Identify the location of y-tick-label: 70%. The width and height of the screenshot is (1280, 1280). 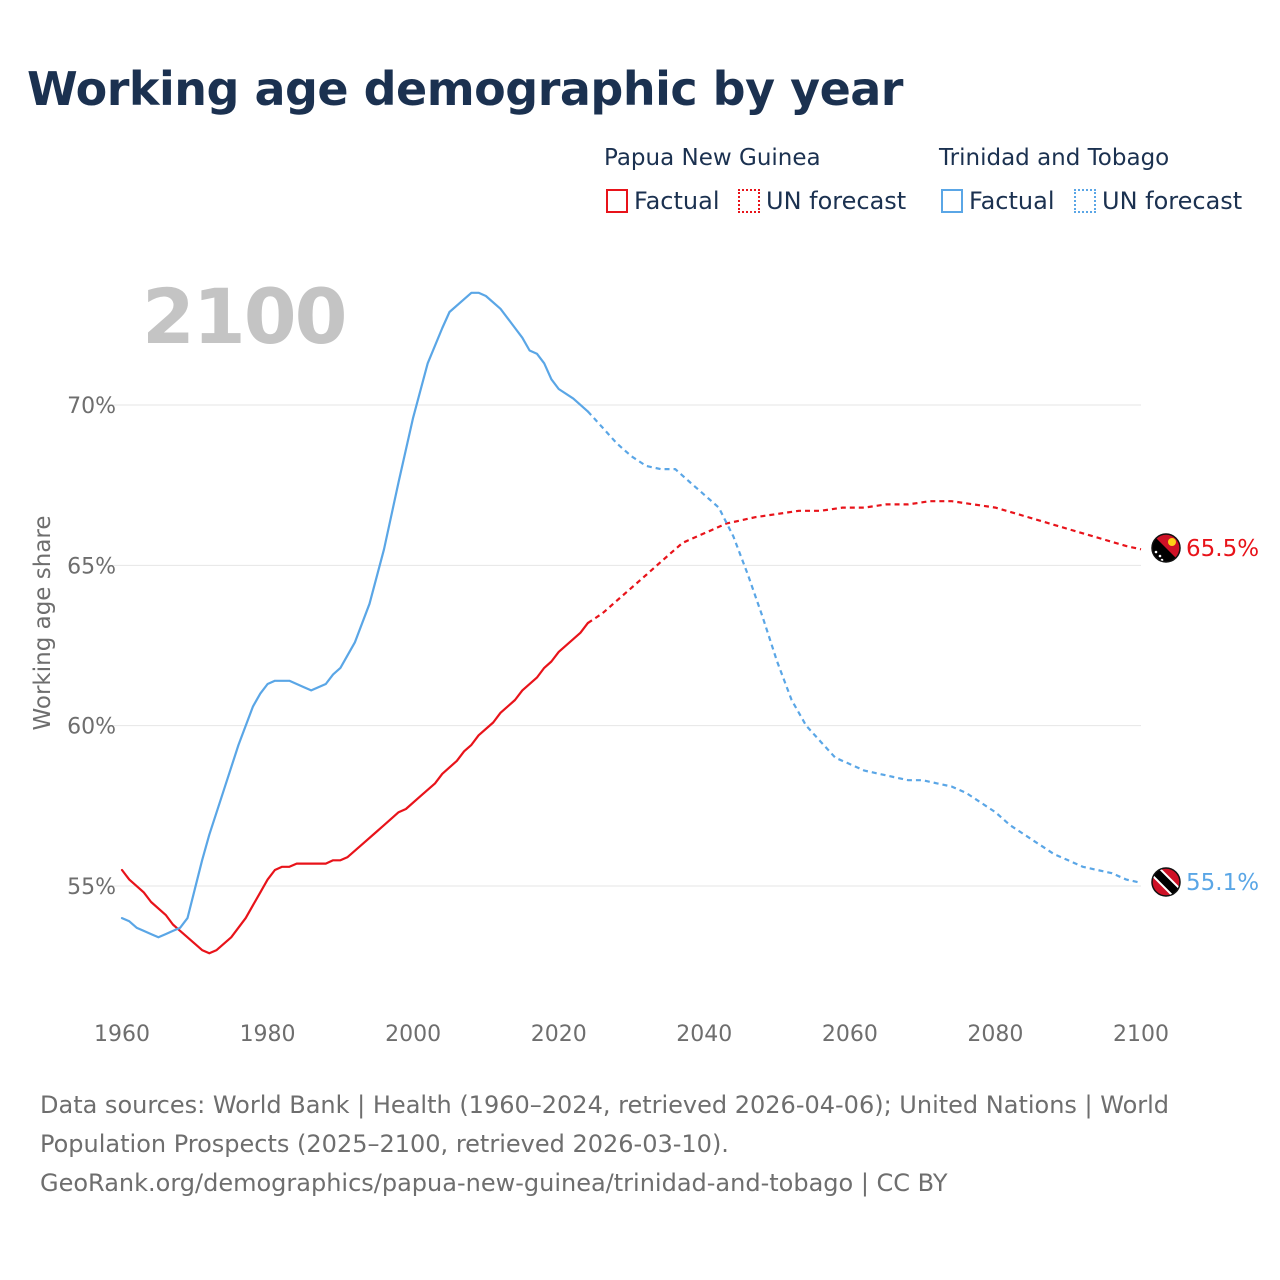
(91, 406).